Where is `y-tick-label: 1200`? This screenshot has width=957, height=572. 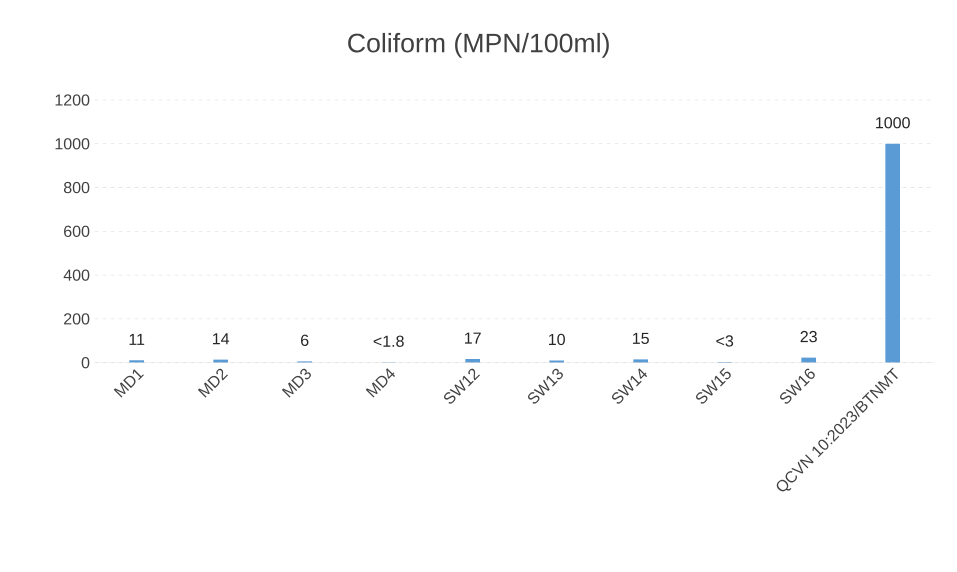 y-tick-label: 1200 is located at coordinates (73, 100).